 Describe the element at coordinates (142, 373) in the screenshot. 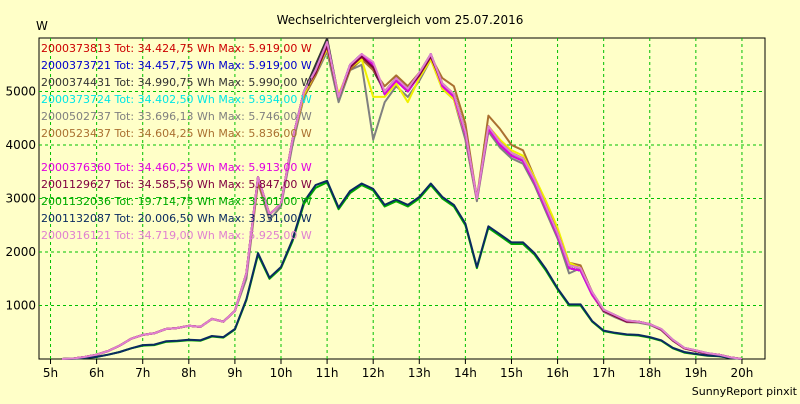

I see `x-tick-label: 7h` at that location.